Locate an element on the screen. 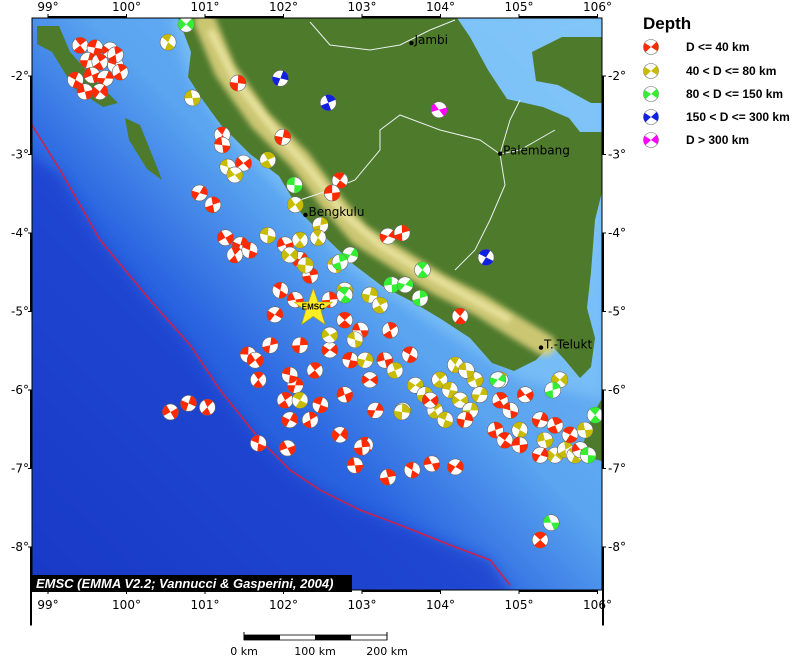  epicenter-marker: EMSC is located at coordinates (313, 306).